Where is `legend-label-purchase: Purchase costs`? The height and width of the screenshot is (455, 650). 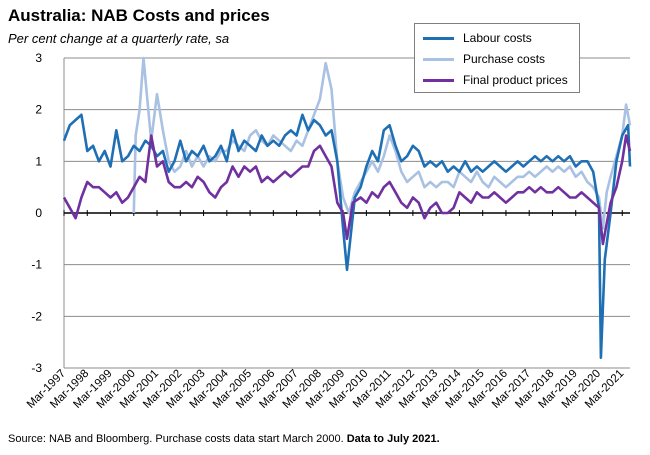
legend-label-purchase: Purchase costs is located at coordinates (504, 59).